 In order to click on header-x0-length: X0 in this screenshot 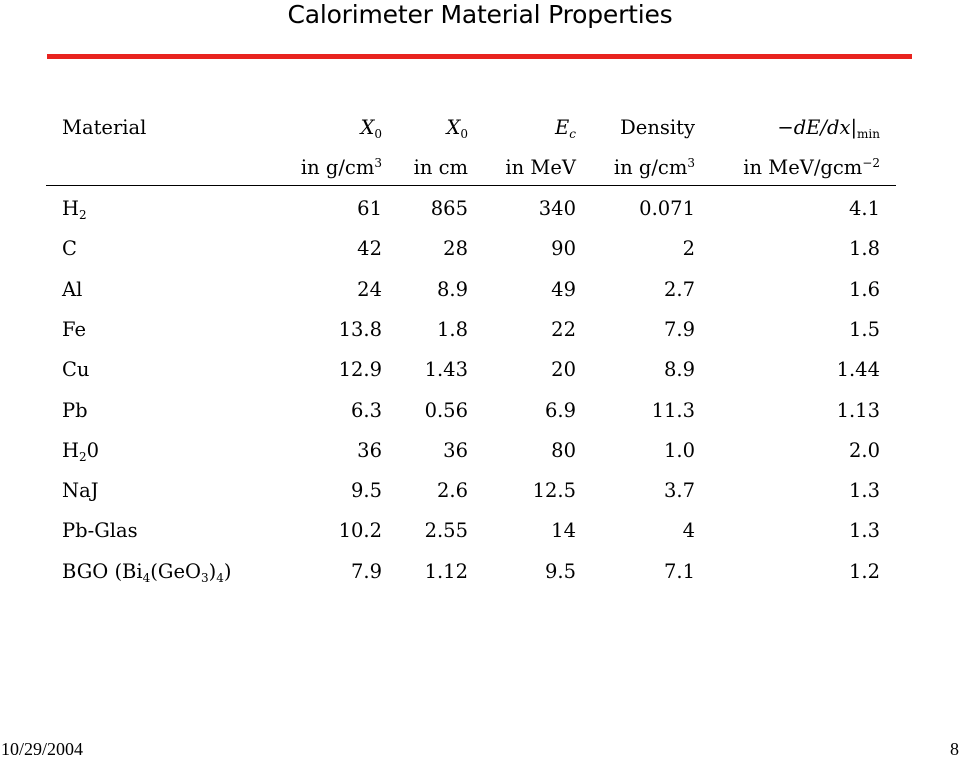, I will do `click(457, 128)`.